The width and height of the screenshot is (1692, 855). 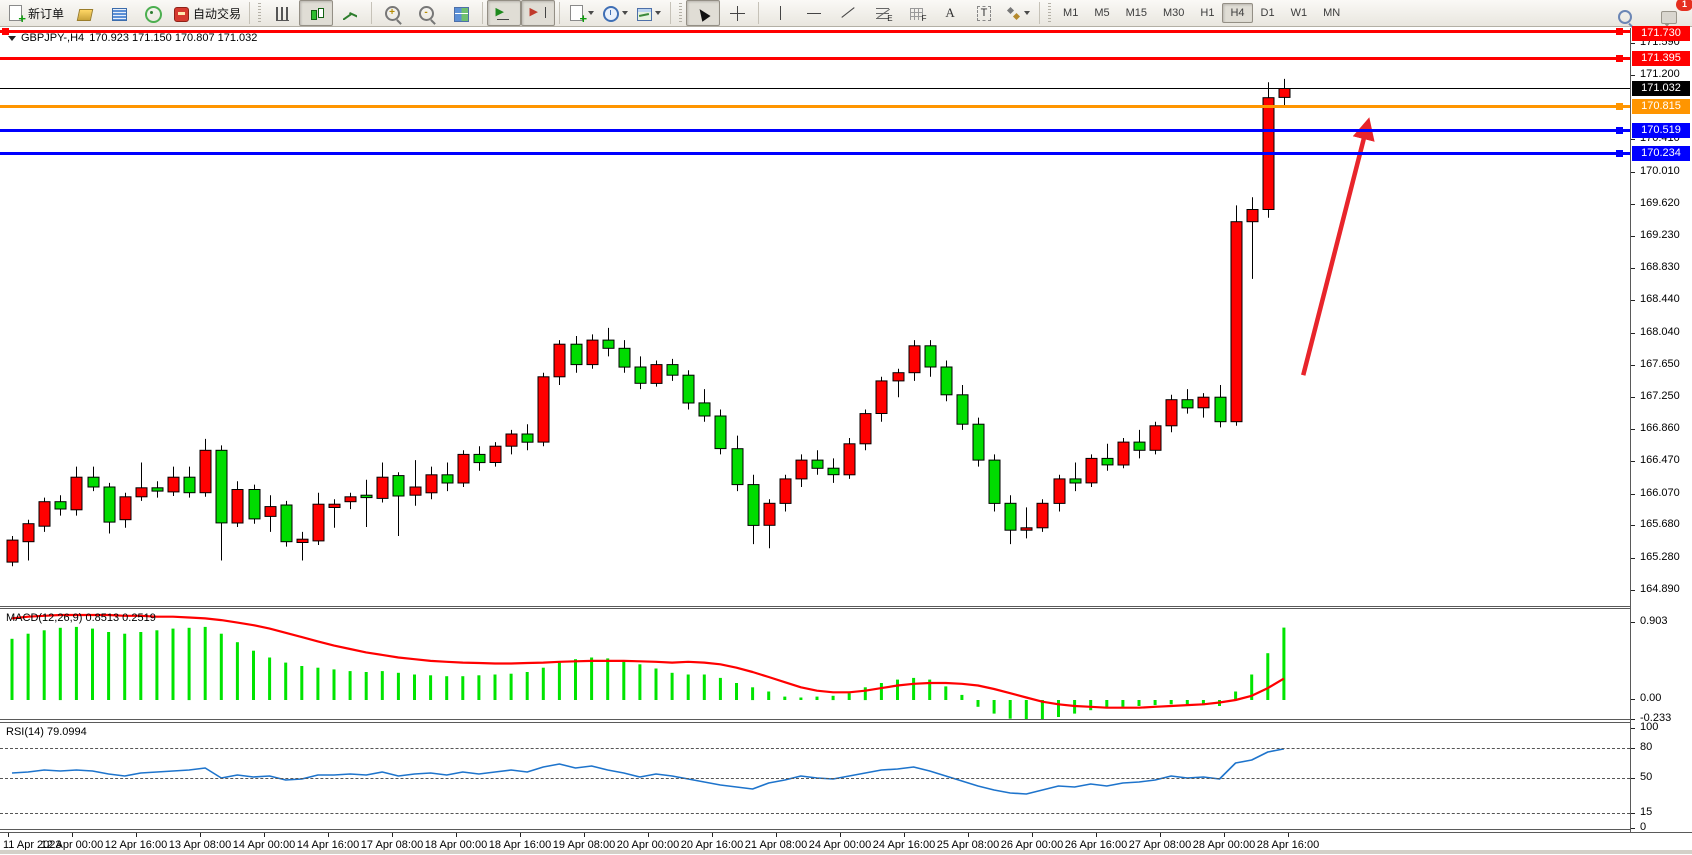 What do you see at coordinates (1174, 13) in the screenshot?
I see `timeframe-m30: M30` at bounding box center [1174, 13].